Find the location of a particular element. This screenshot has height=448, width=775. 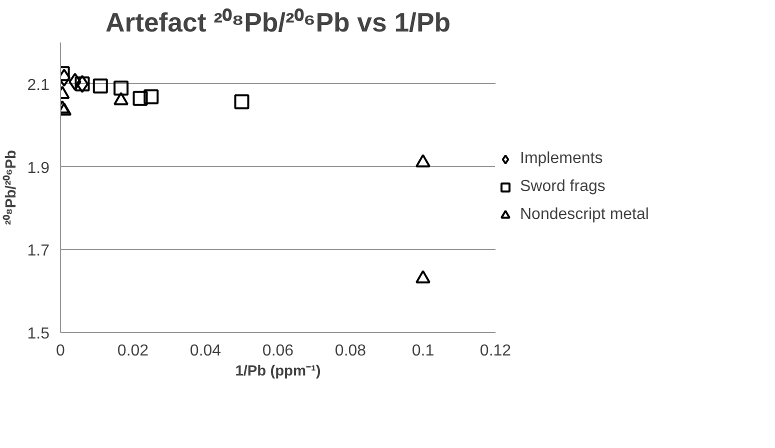

x-axis-title: 1/Pb (ppm⁻¹) is located at coordinates (278, 372).